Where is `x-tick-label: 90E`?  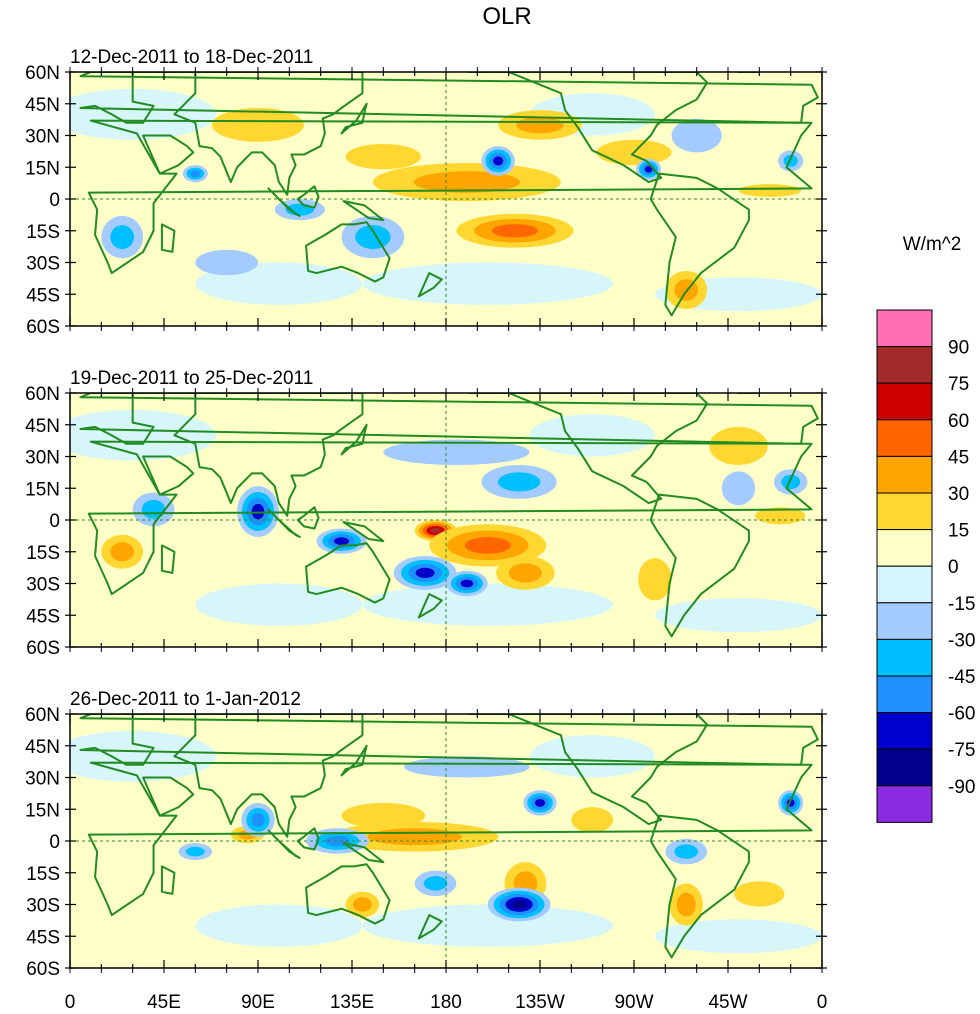 x-tick-label: 90E is located at coordinates (258, 1002).